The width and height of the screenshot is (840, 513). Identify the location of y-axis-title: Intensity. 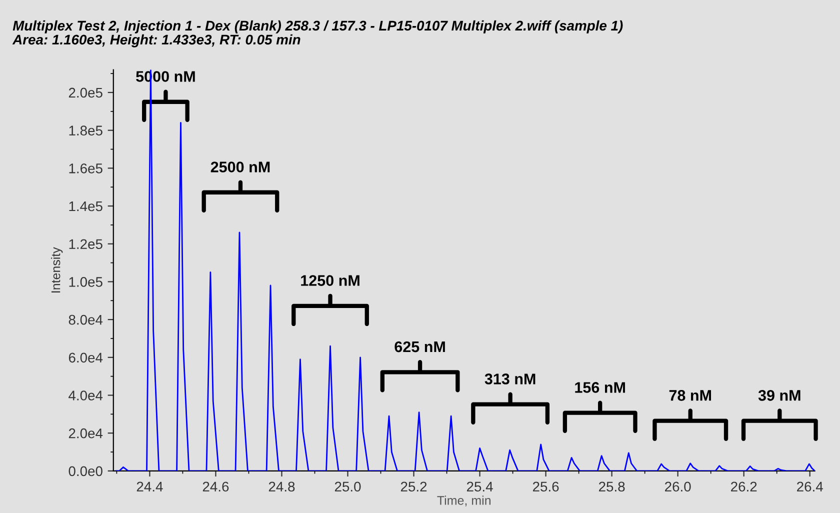
(57, 269).